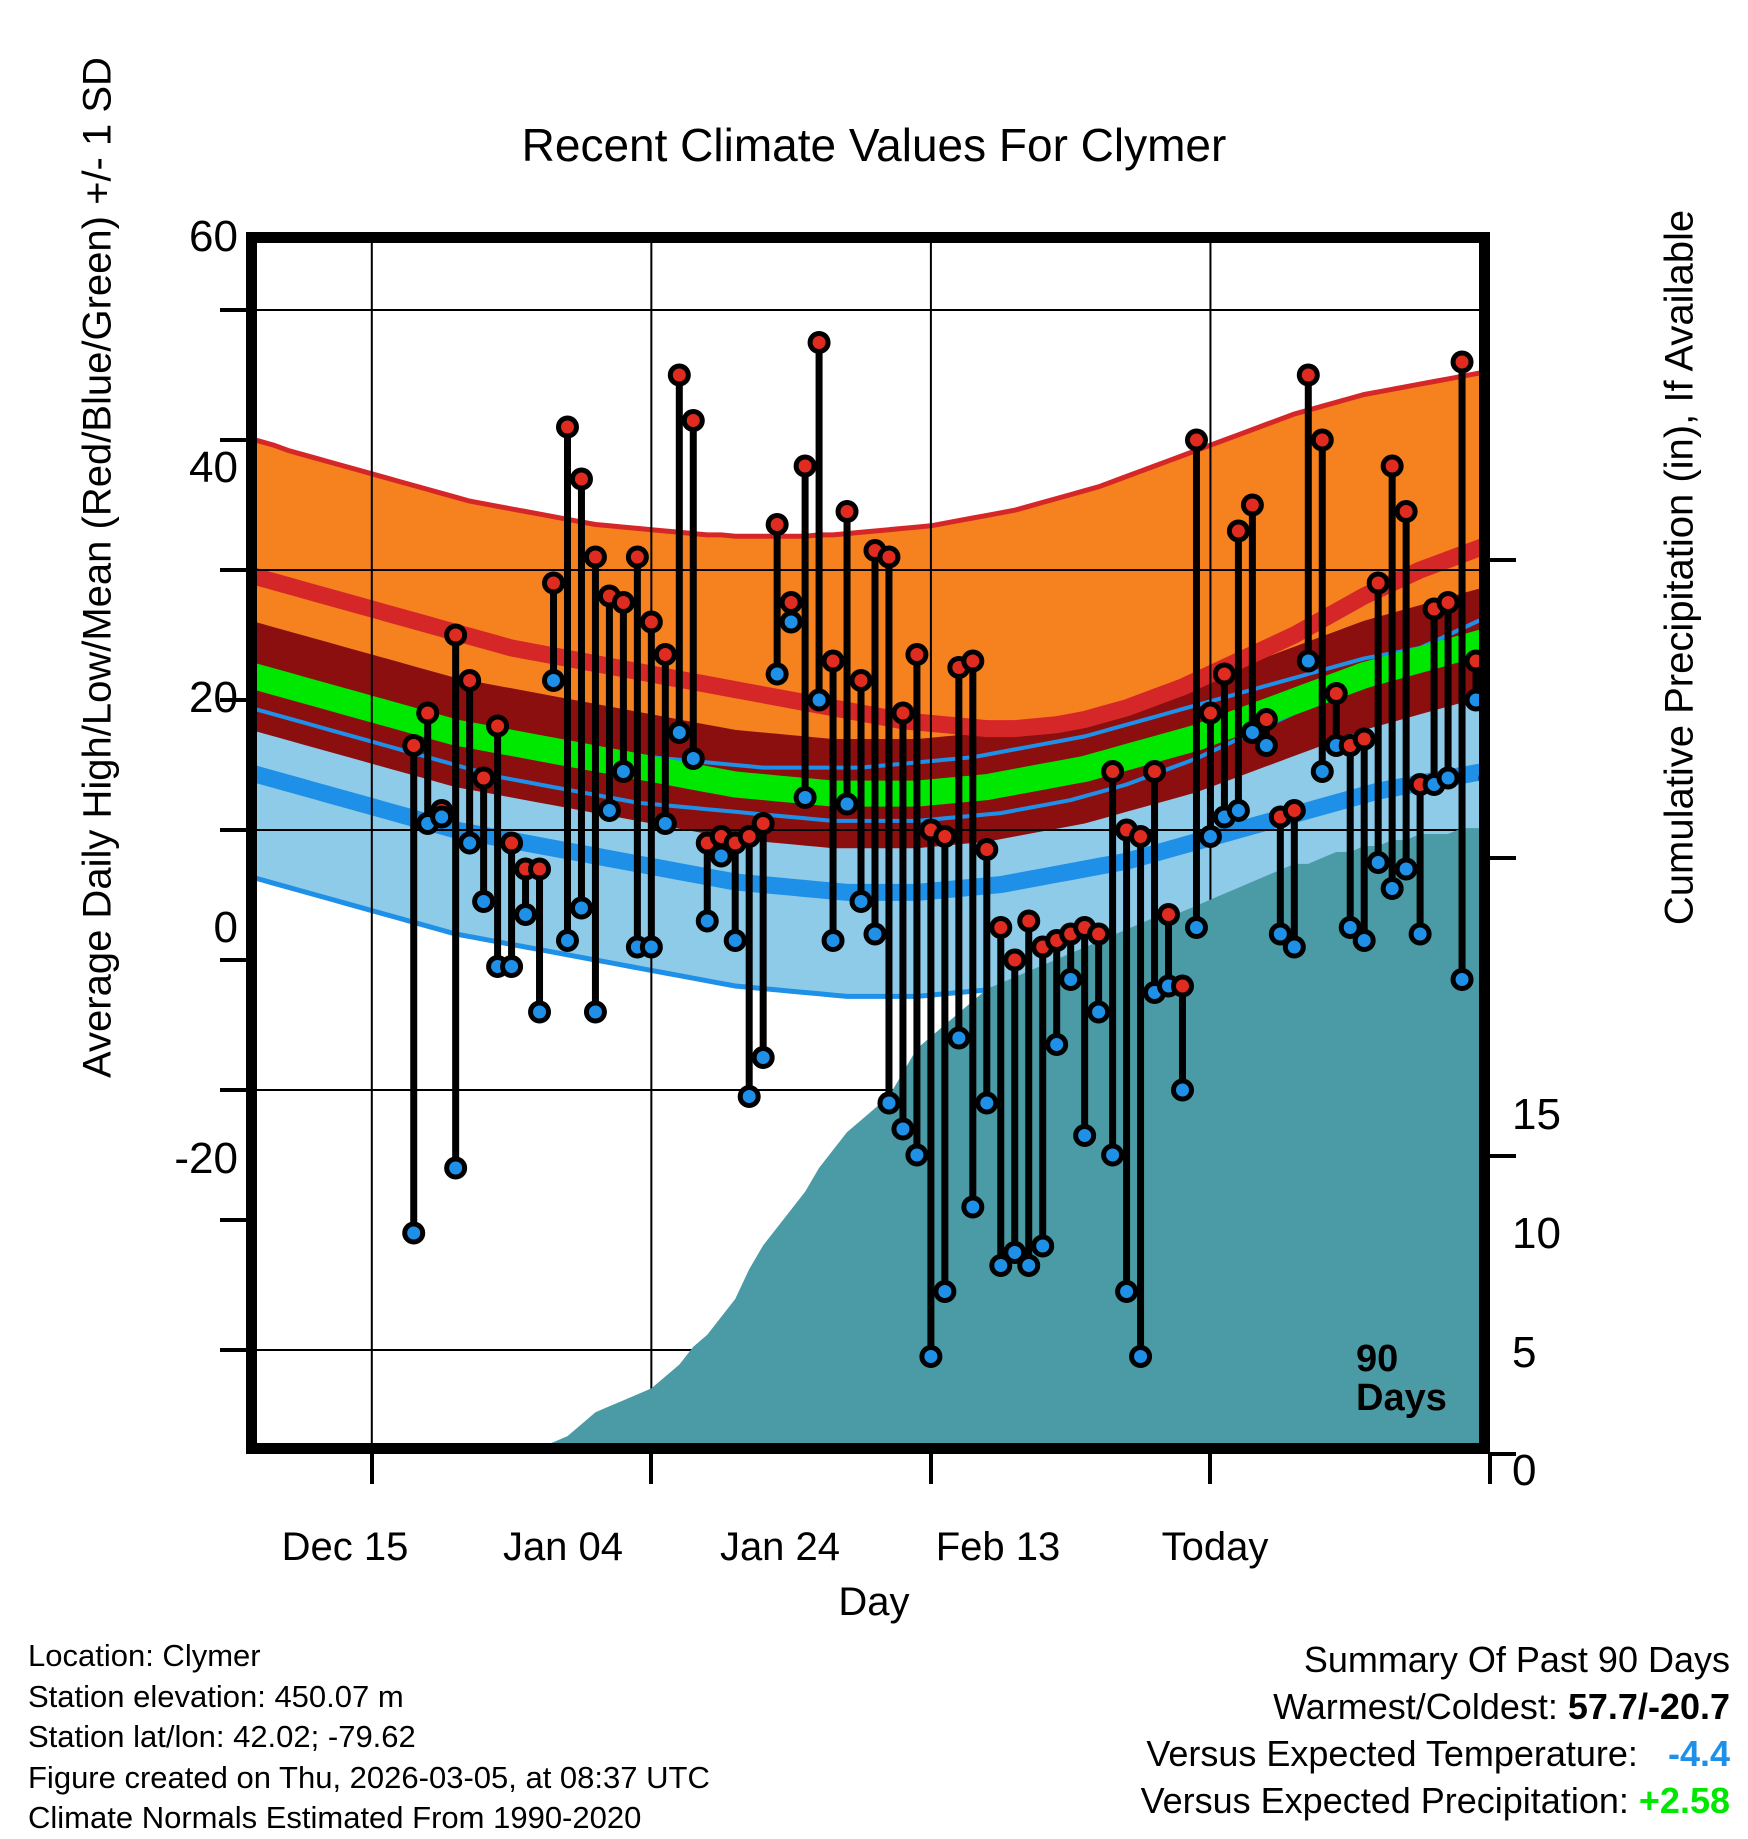 The image size is (1748, 1839). What do you see at coordinates (213, 236) in the screenshot?
I see `y-tick-left-60: 60` at bounding box center [213, 236].